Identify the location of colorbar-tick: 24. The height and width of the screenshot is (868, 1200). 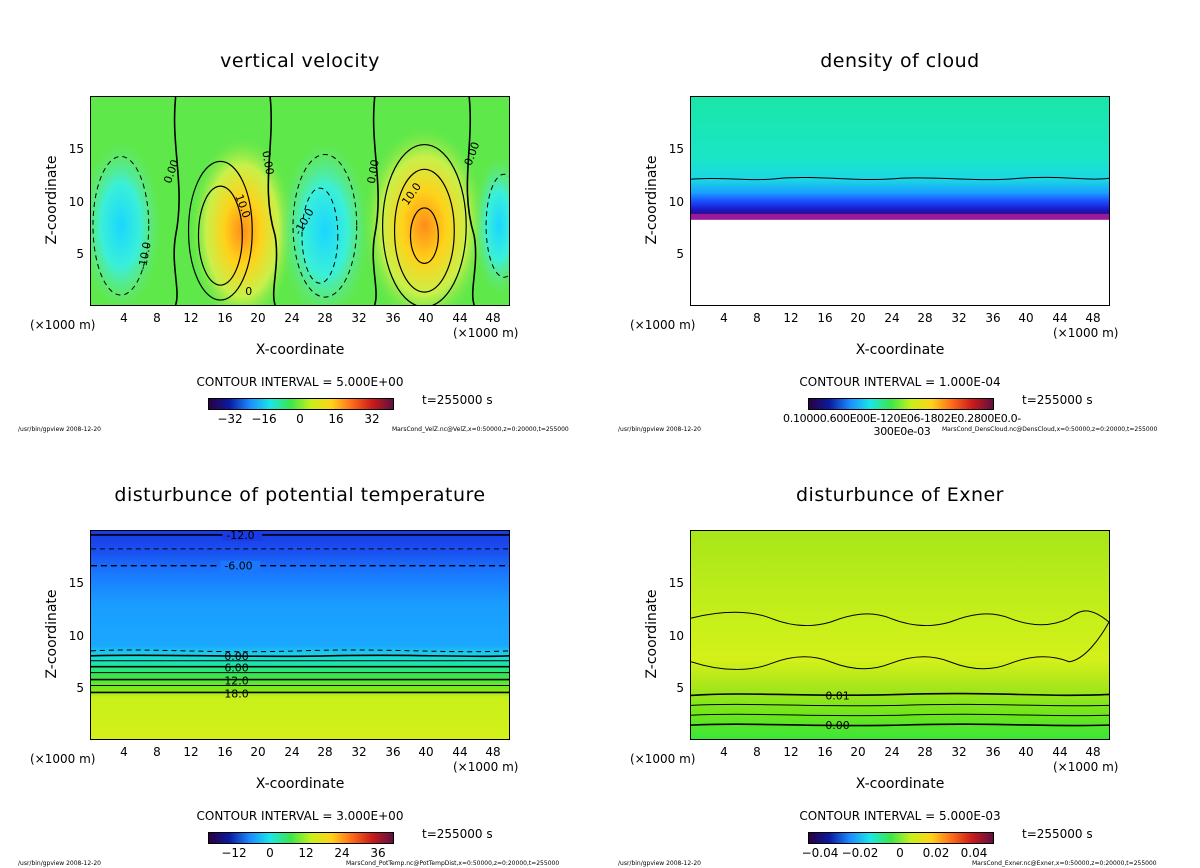
(342, 853).